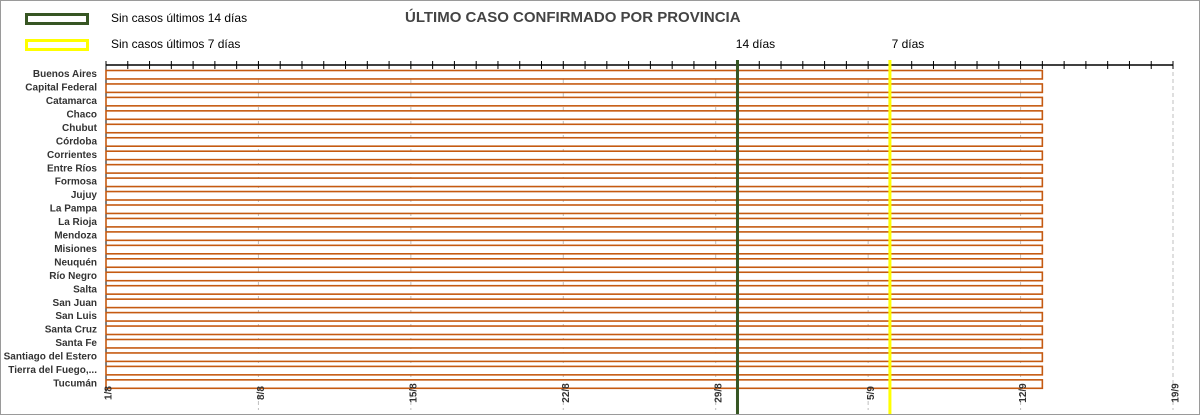 The height and width of the screenshot is (415, 1200). I want to click on x-tick-label: 8/8, so click(261, 393).